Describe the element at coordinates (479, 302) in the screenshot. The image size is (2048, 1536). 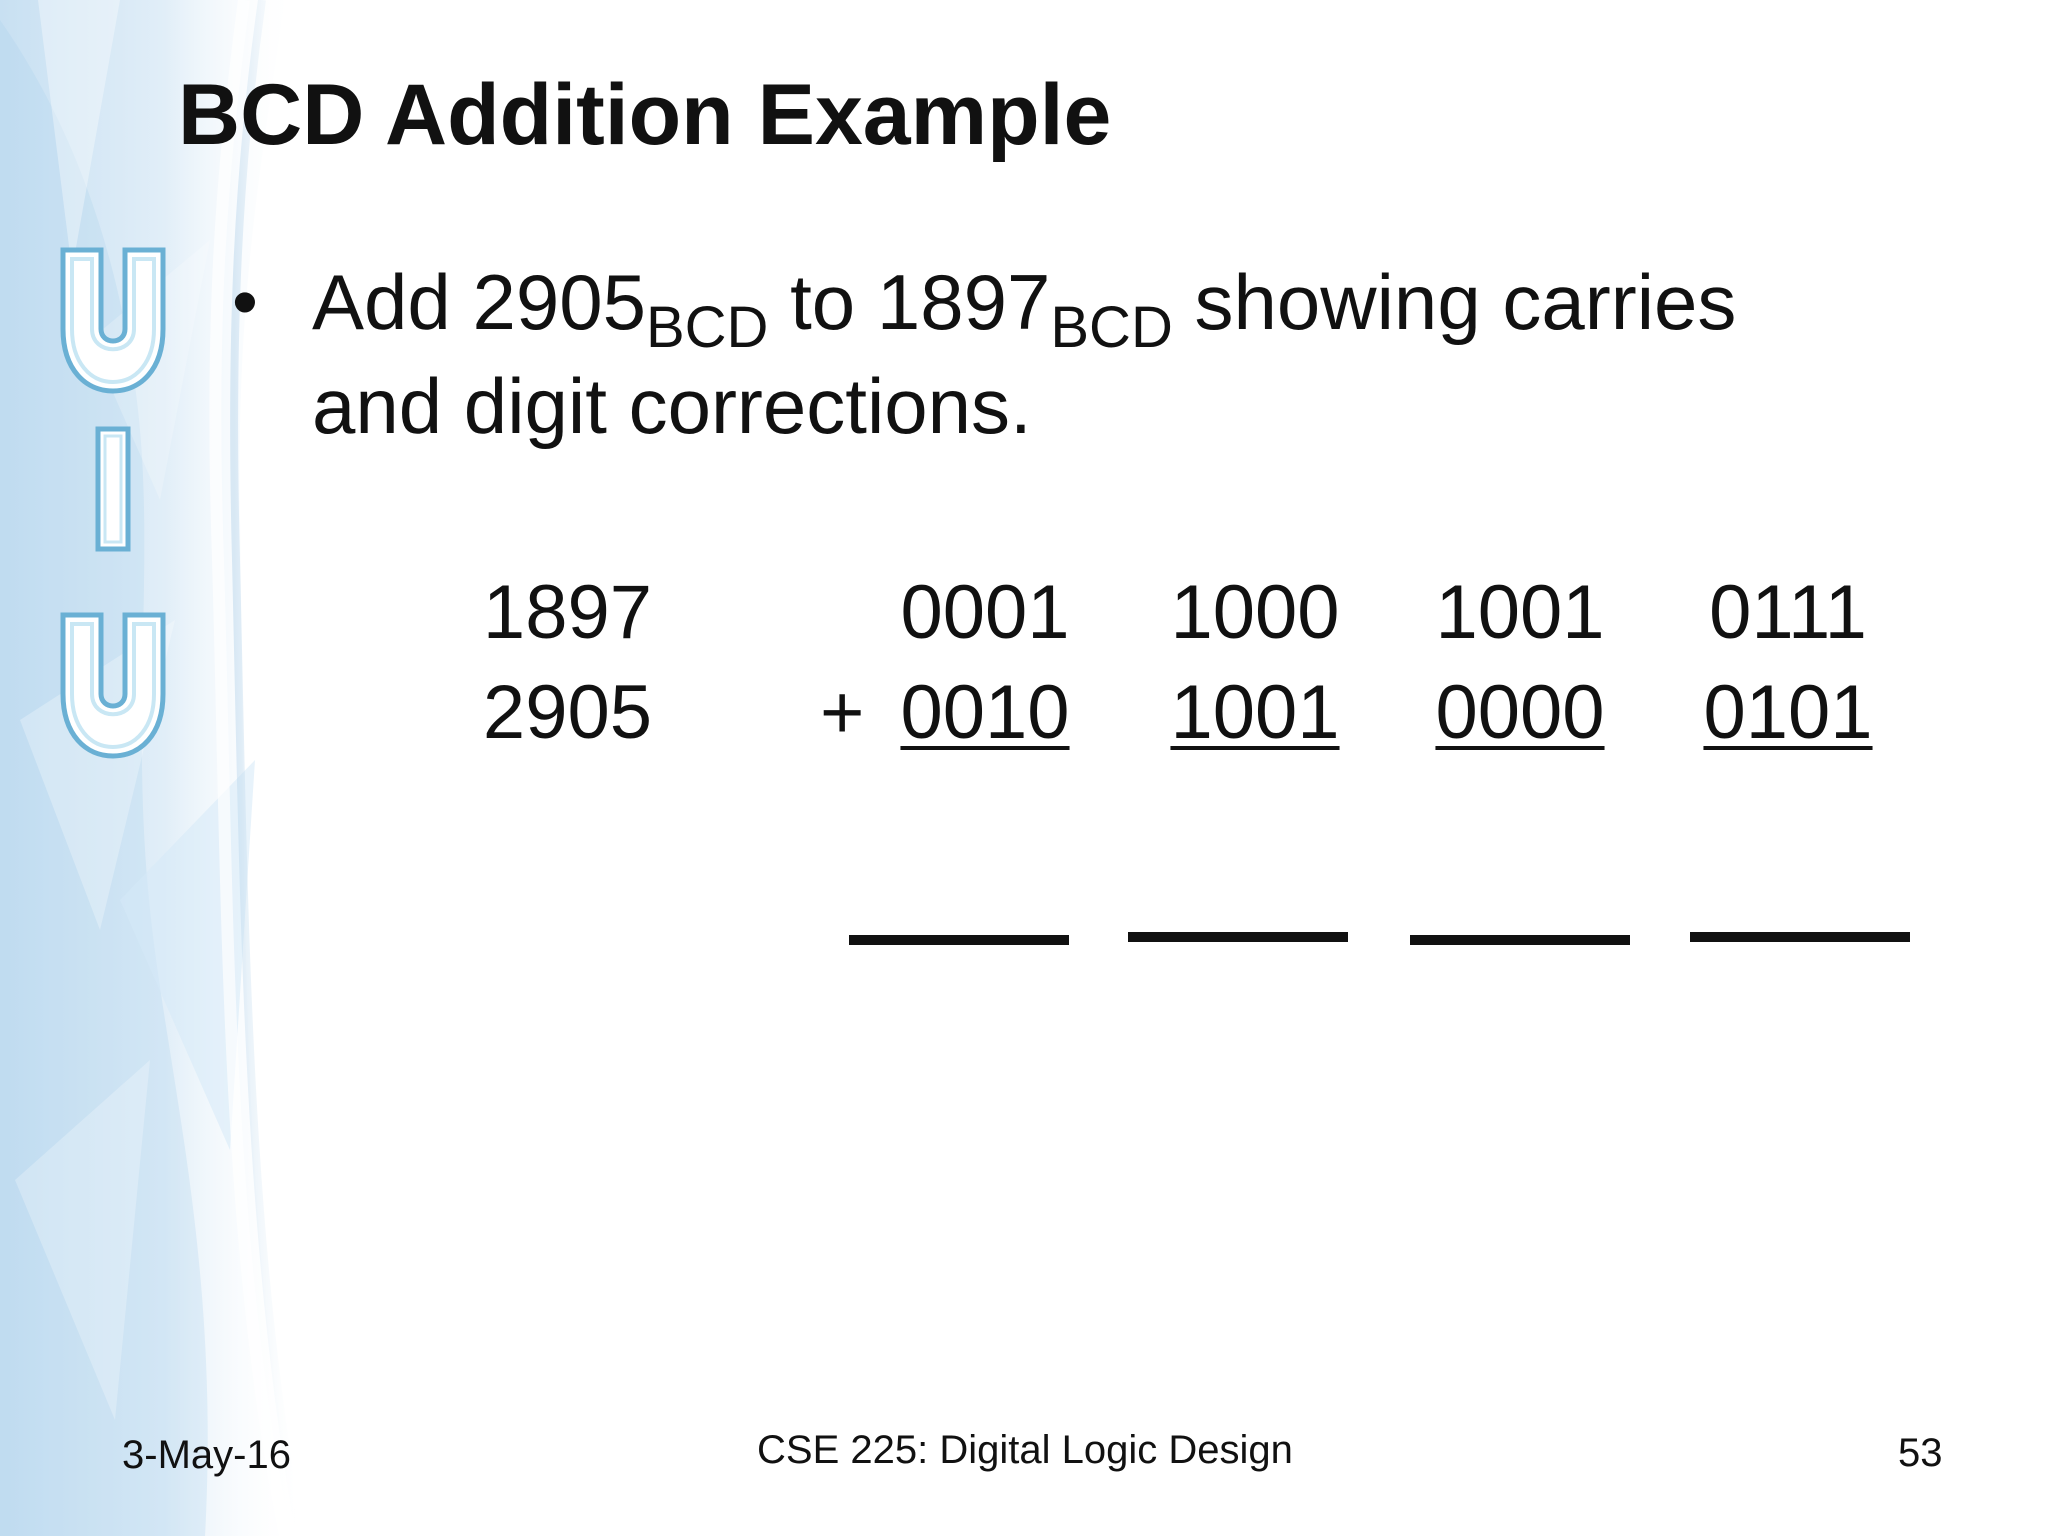
I see `instruction-prefix: Add 2905` at that location.